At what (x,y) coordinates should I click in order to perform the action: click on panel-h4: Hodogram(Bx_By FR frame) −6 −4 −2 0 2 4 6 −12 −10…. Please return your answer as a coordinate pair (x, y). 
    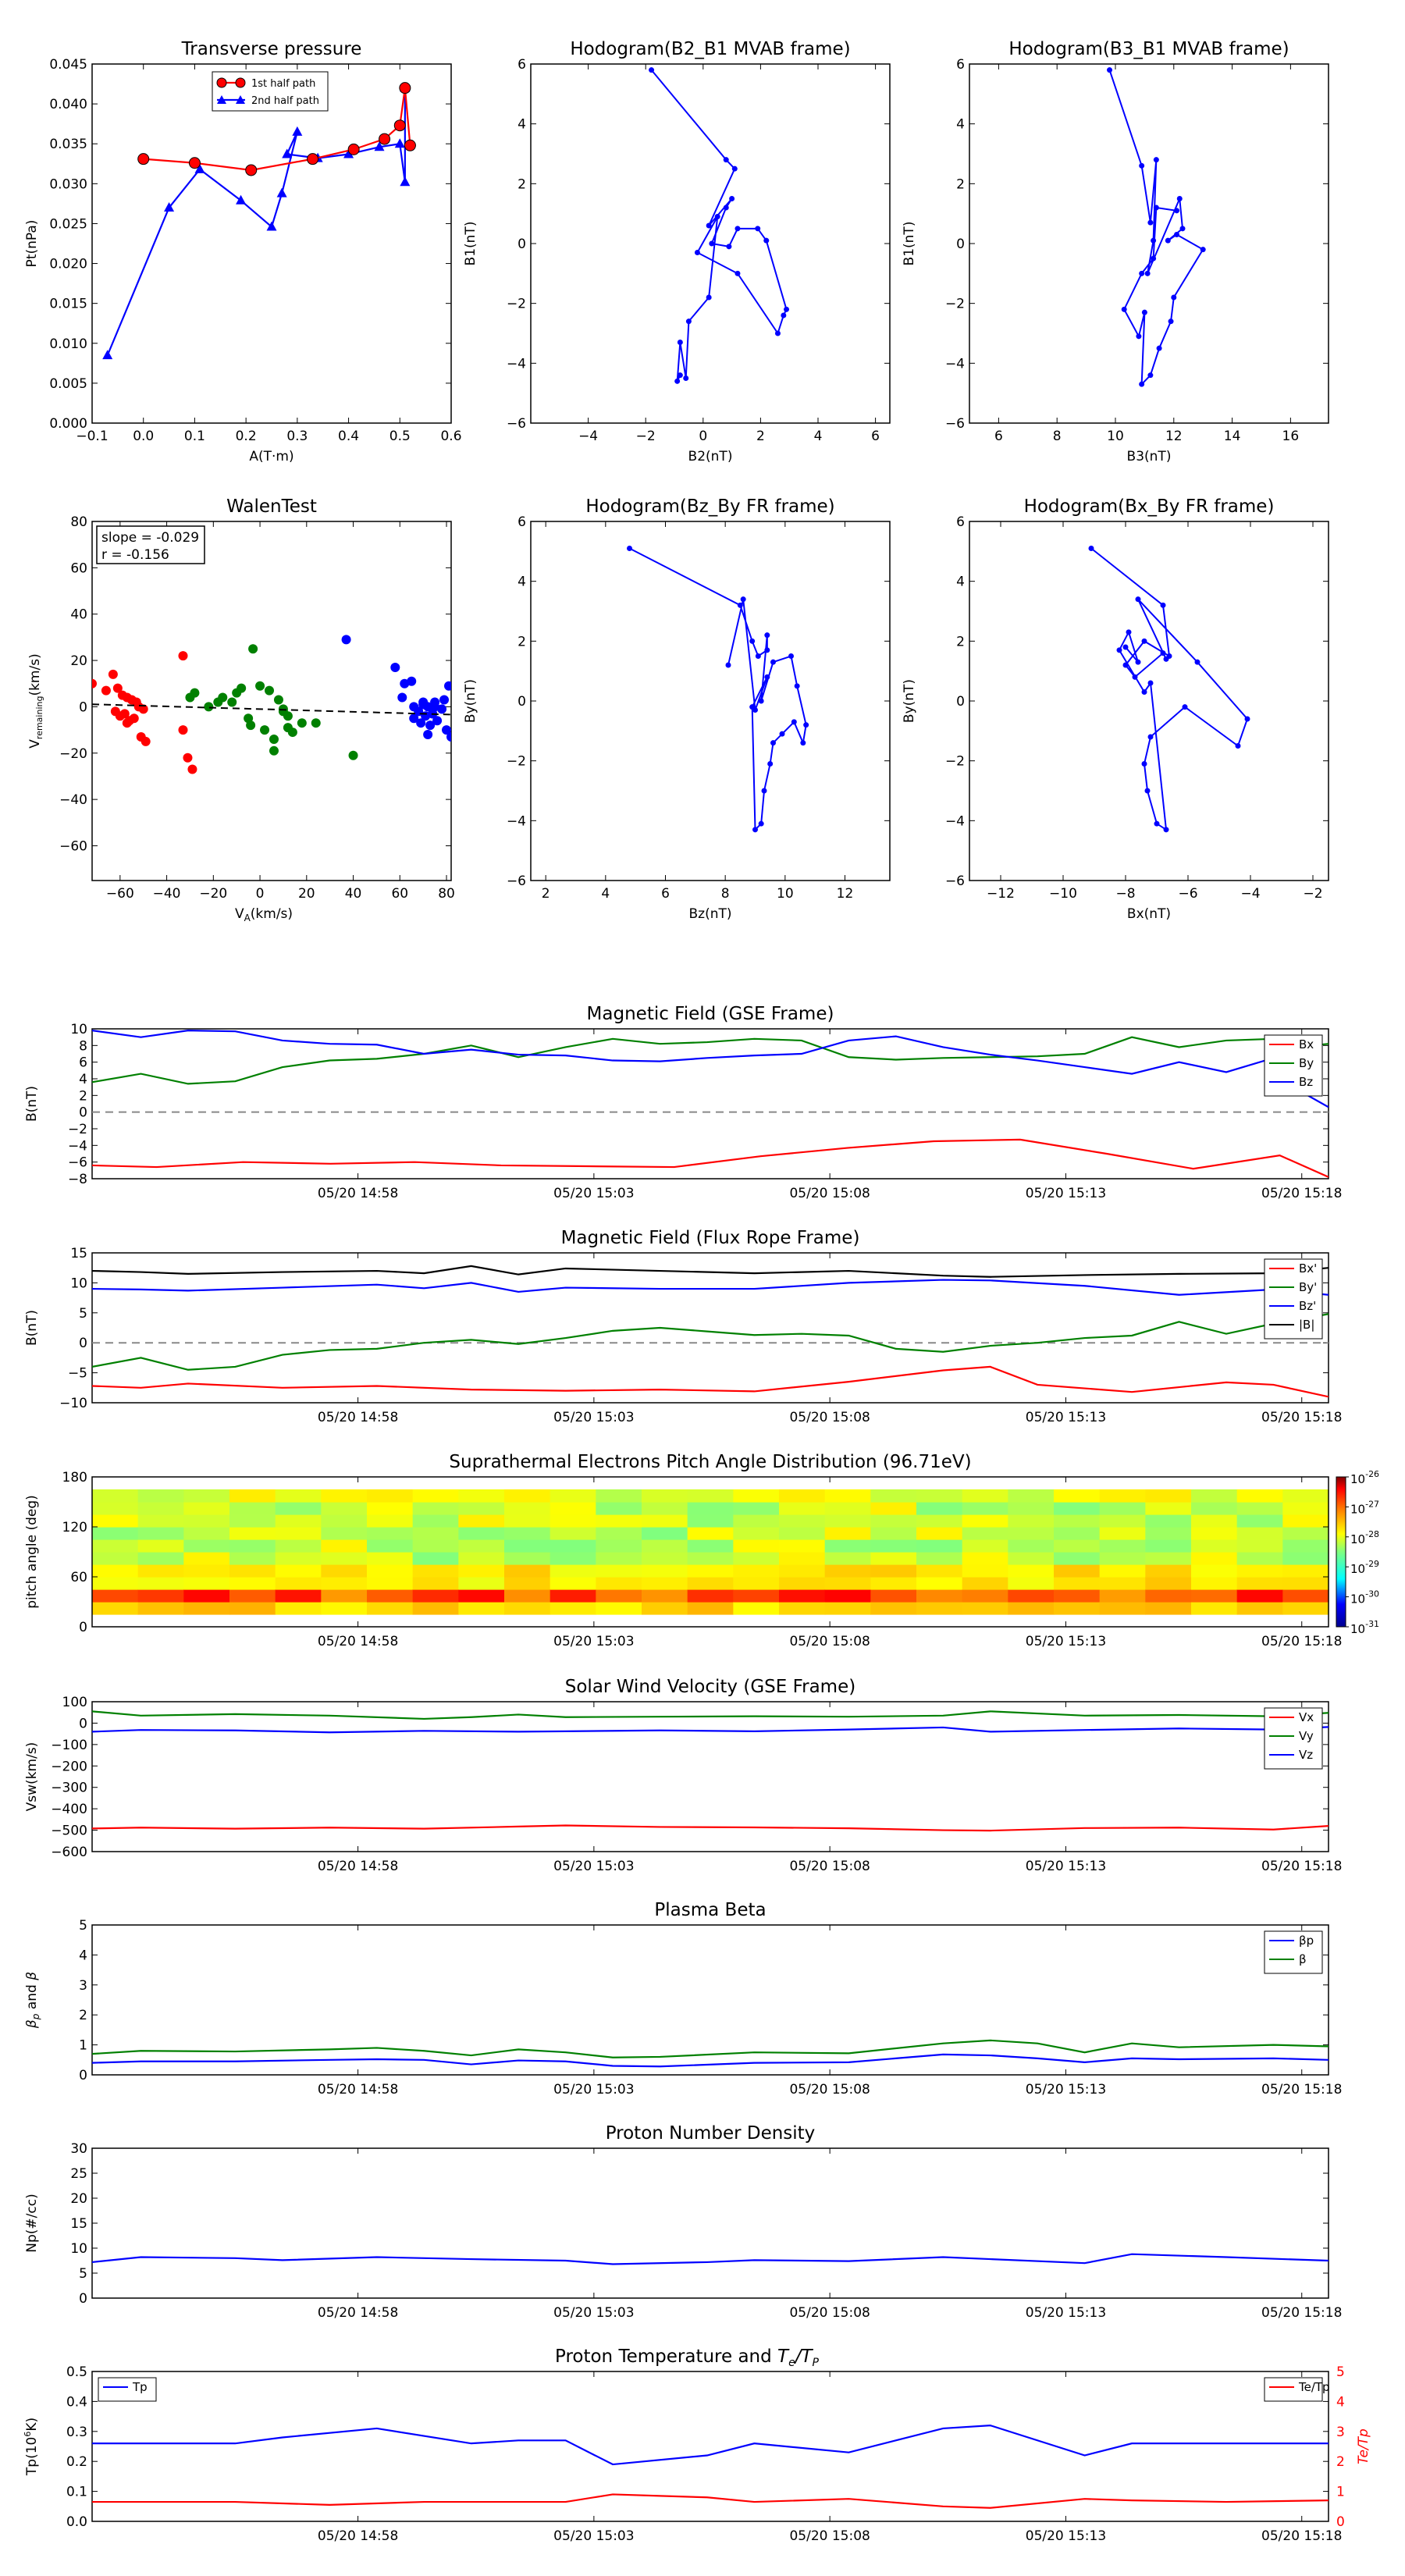
    Looking at the image, I should click on (1115, 709).